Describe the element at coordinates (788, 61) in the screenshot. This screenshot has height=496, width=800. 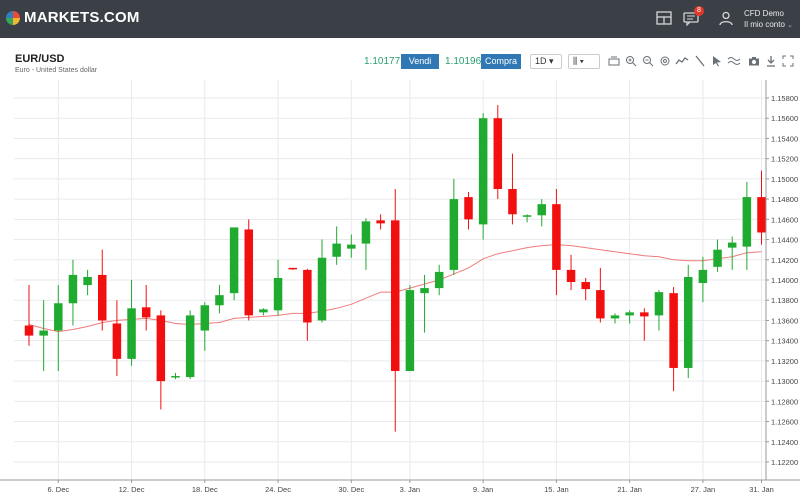
I see `fullscreen-icon` at that location.